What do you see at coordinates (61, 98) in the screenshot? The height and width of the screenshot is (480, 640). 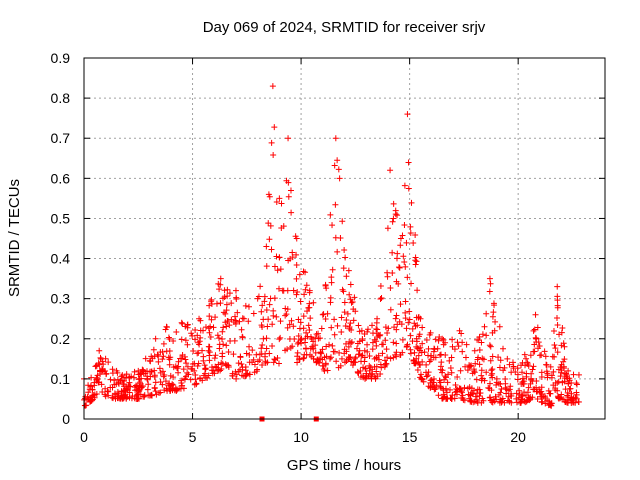 I see `y-tick-label: 0.8` at bounding box center [61, 98].